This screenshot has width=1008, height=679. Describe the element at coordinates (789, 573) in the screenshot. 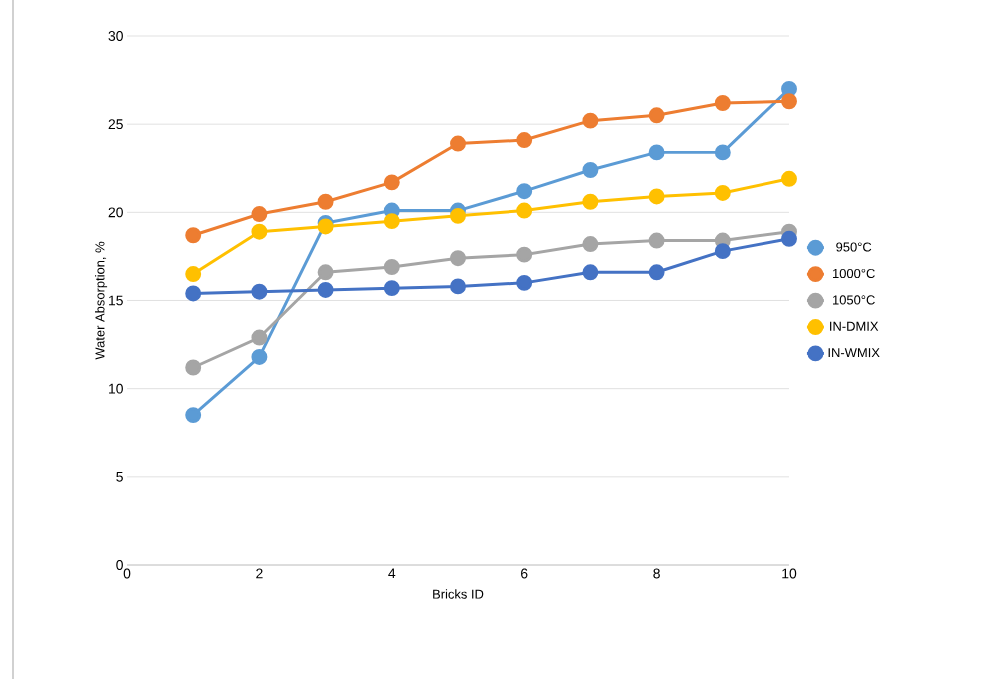

I see `x-tick-label: 10` at that location.